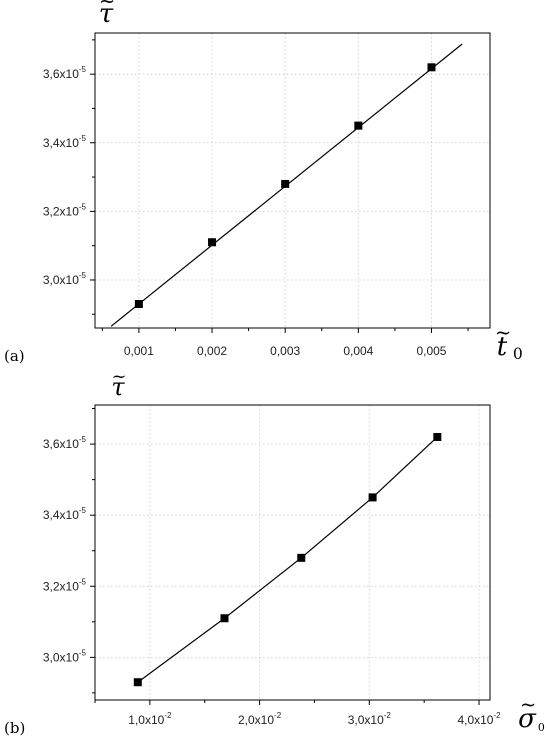 The image size is (550, 745). What do you see at coordinates (14, 728) in the screenshot?
I see `panel-label: (b)` at bounding box center [14, 728].